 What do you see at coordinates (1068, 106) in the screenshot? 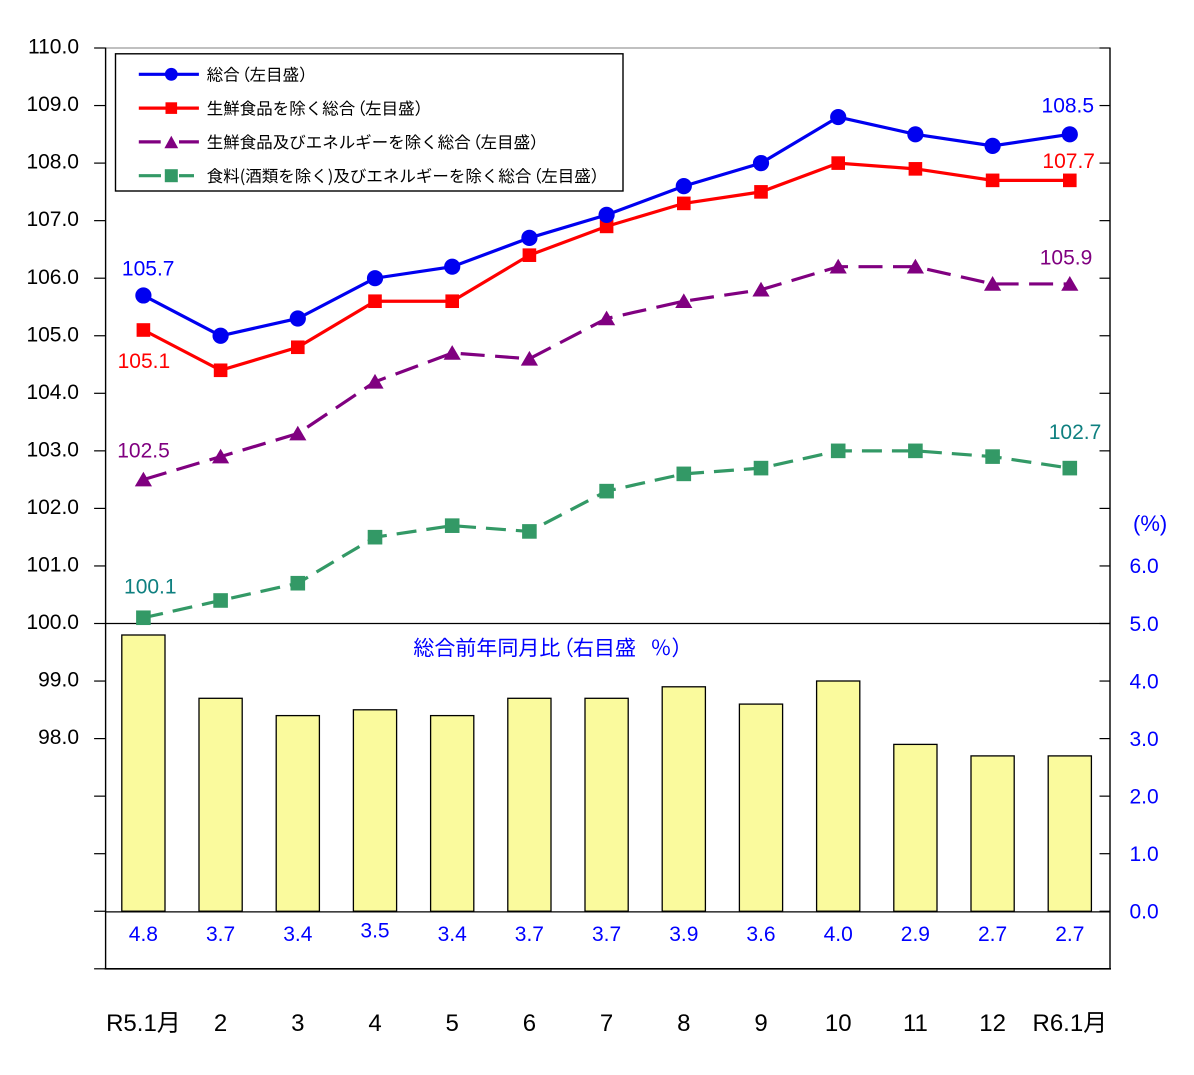
I see `svg-text: 108.5` at bounding box center [1068, 106].